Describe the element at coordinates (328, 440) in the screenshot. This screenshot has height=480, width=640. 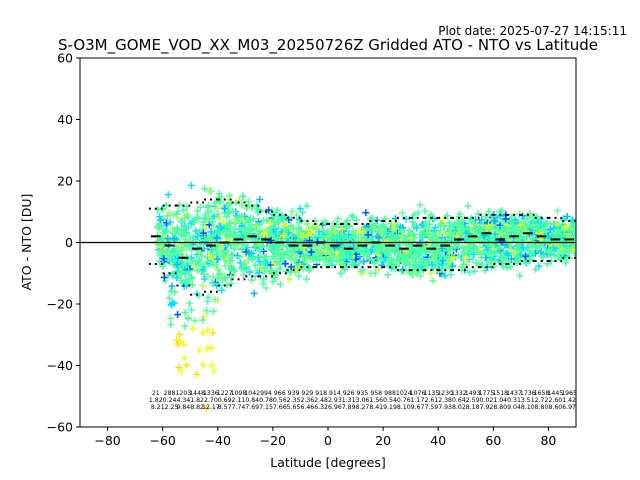
I see `x-tick-label: 0` at that location.